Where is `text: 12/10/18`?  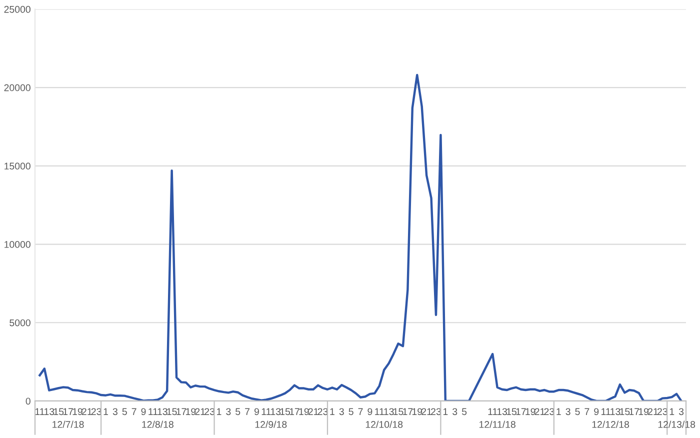 text: 12/10/18 is located at coordinates (384, 424).